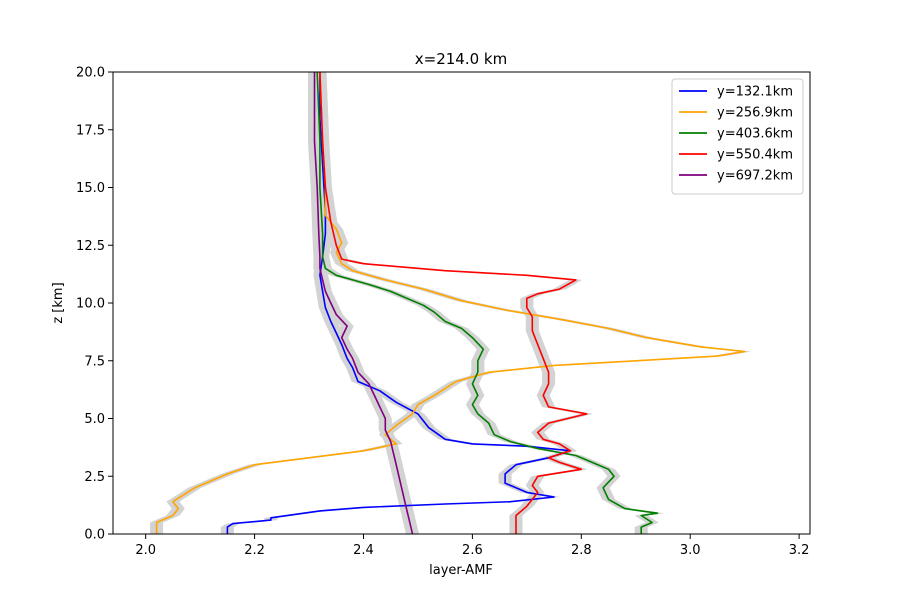  Describe the element at coordinates (94, 419) in the screenshot. I see `y-tick-label: 5.0` at that location.